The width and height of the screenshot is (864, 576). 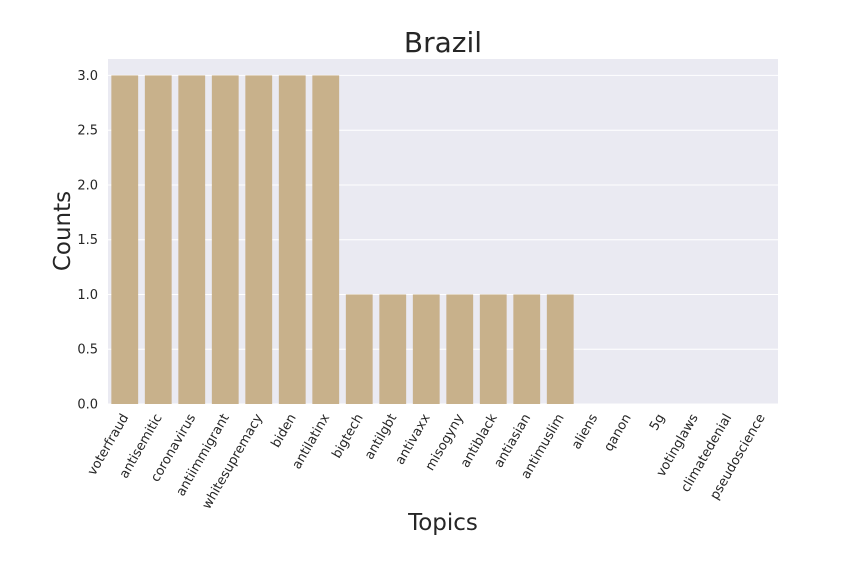 What do you see at coordinates (443, 42) in the screenshot?
I see `chart-title: Brazil` at bounding box center [443, 42].